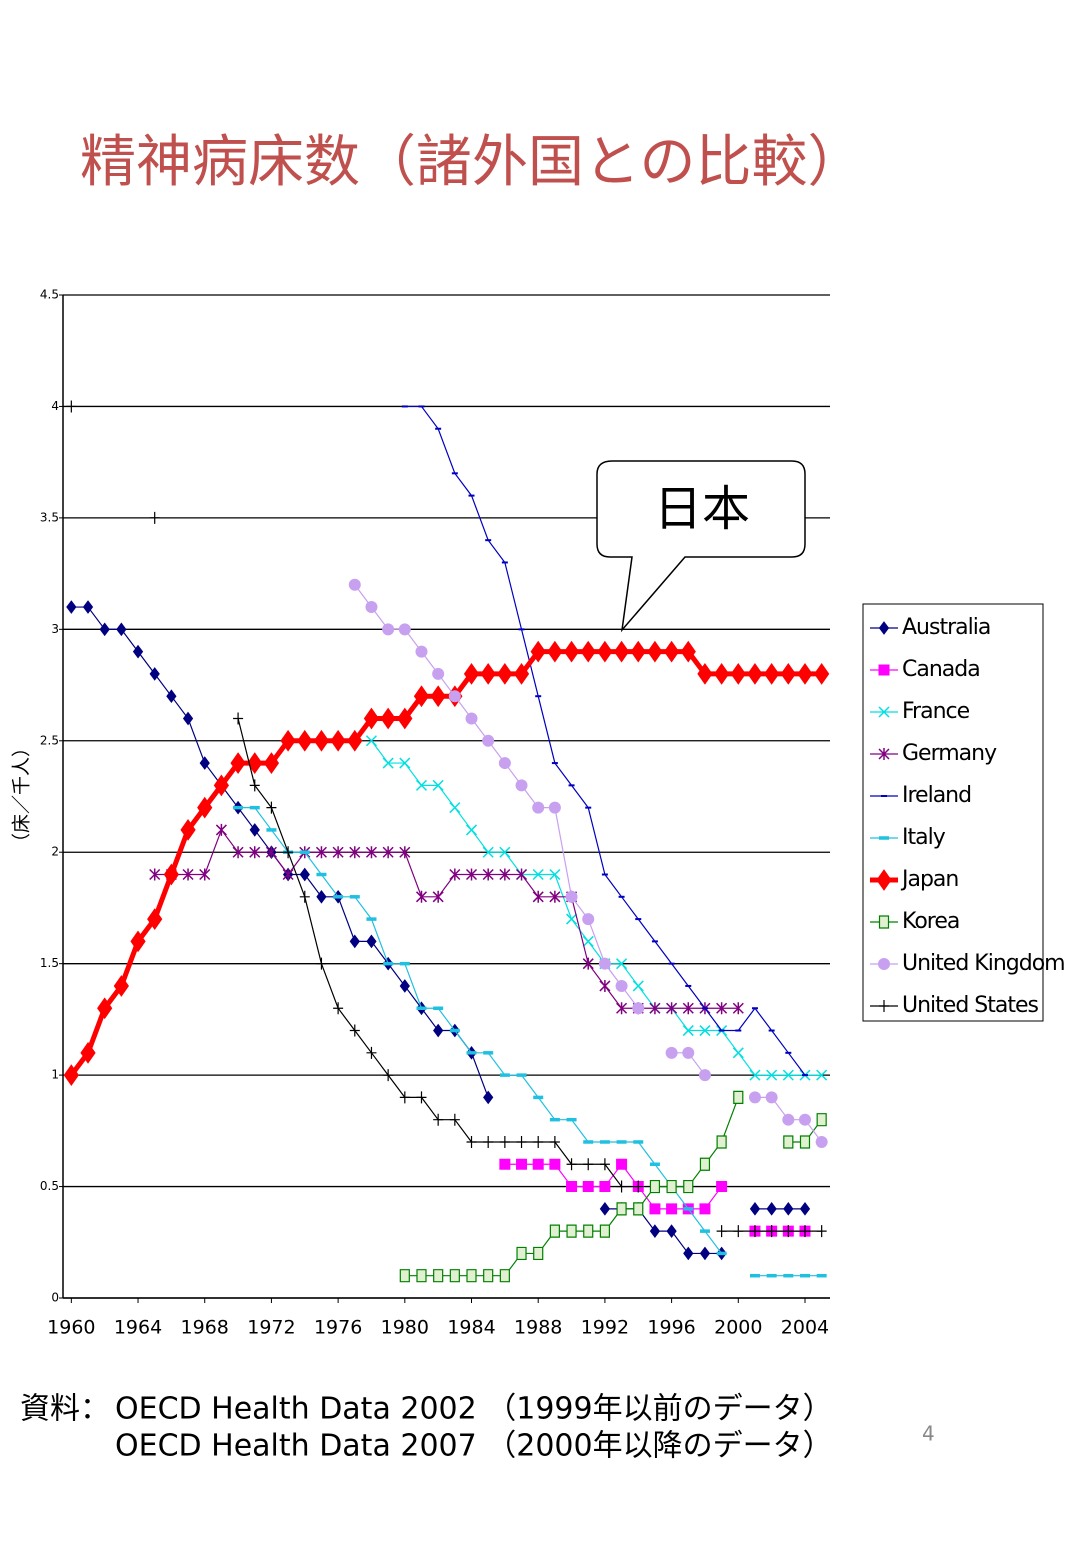  What do you see at coordinates (946, 627) in the screenshot?
I see `legend-label: Australia` at bounding box center [946, 627].